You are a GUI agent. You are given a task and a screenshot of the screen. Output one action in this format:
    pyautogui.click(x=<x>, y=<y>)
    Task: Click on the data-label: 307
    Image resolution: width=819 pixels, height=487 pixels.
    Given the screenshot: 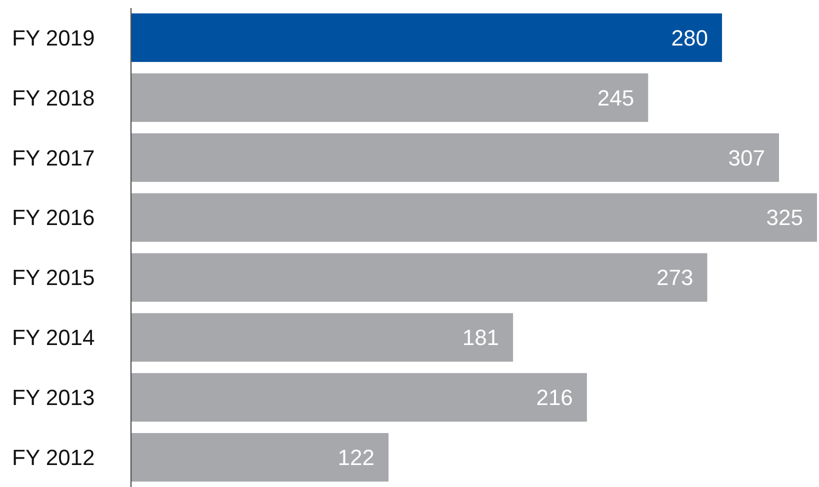 What is the action you would take?
    pyautogui.click(x=747, y=157)
    